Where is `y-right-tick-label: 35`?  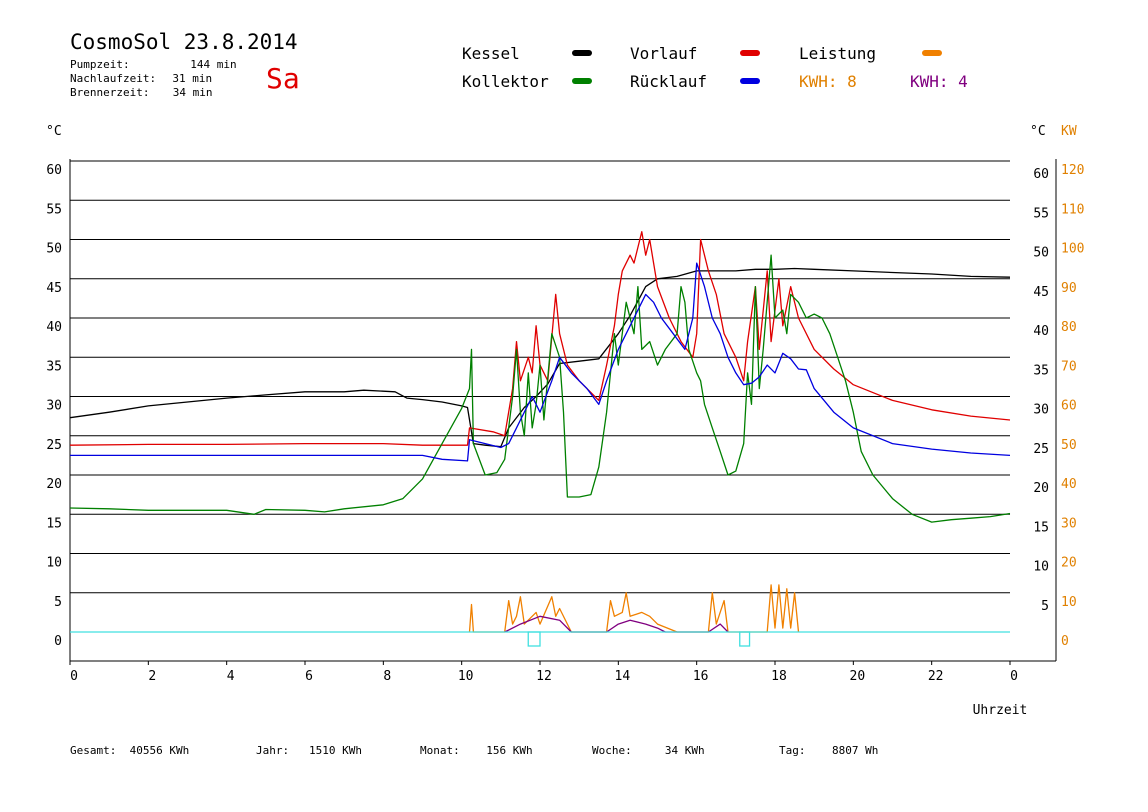 y-right-tick-label: 35 is located at coordinates (1041, 370).